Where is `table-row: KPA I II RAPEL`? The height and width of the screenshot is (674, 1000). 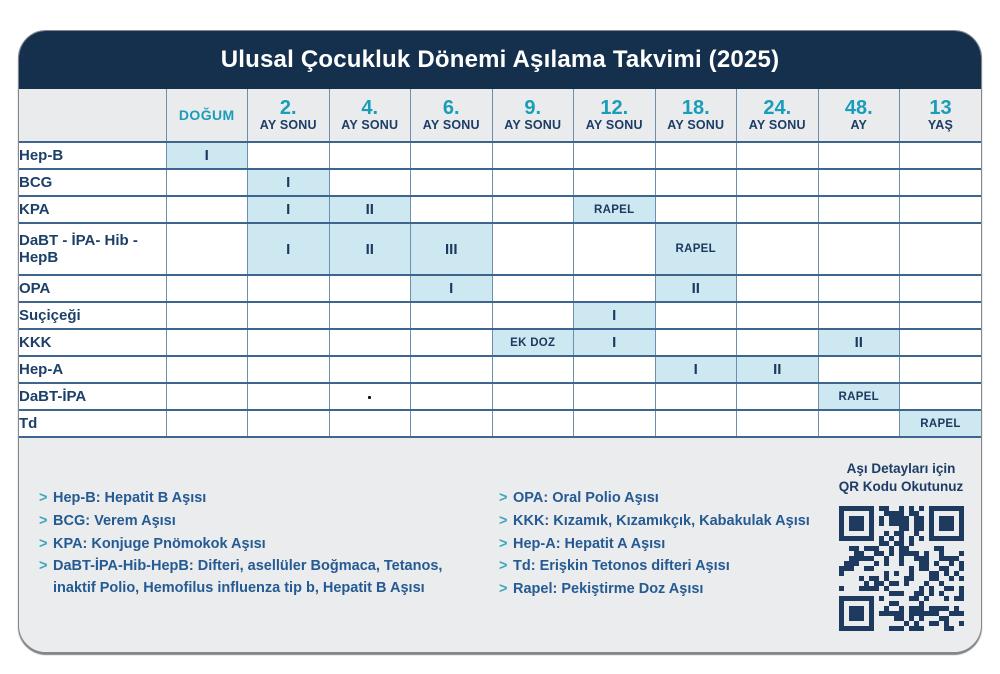 table-row: KPA I II RAPEL is located at coordinates (500, 209).